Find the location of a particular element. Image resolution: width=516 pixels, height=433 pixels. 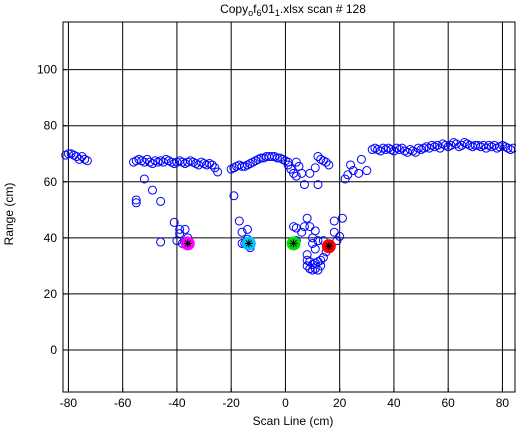

title-subscript: 1 is located at coordinates (277, 13).